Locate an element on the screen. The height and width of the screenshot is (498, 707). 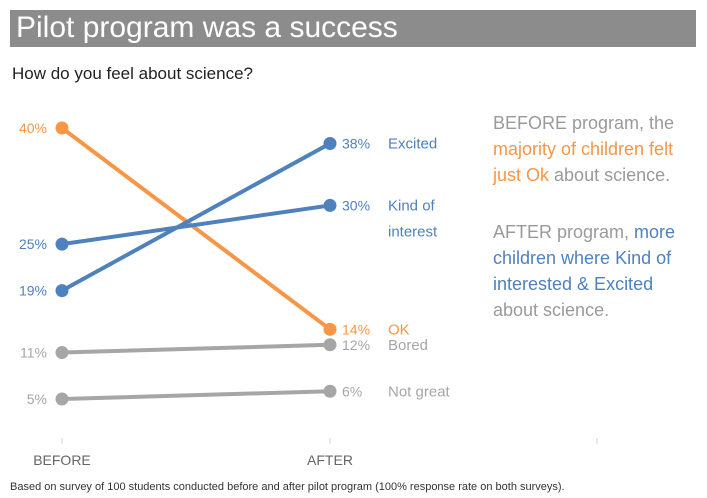
point-kind-of-interest-after is located at coordinates (330, 205).